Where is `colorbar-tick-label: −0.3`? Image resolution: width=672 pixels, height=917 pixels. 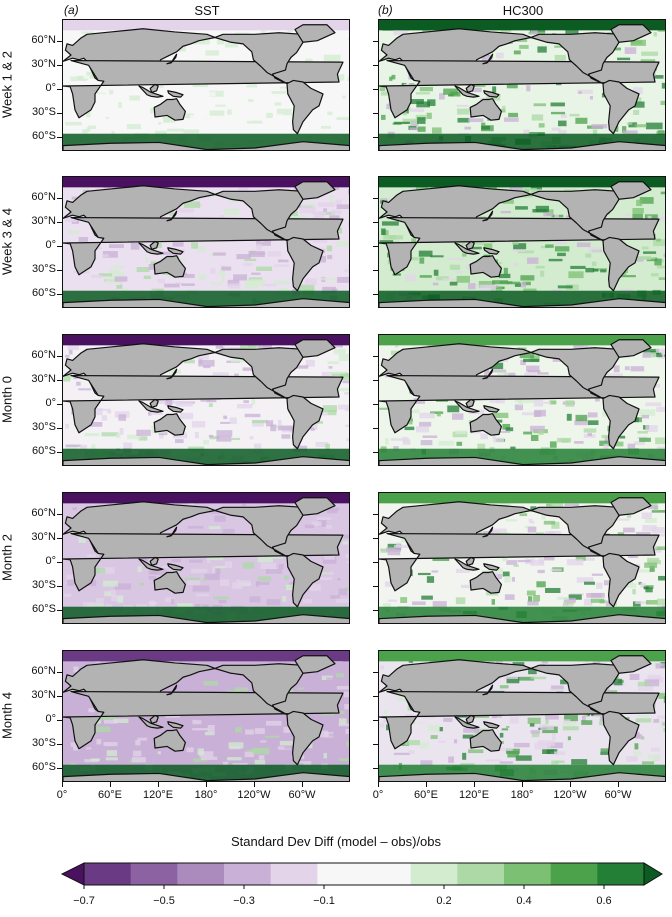 colorbar-tick-label: −0.3 is located at coordinates (244, 901).